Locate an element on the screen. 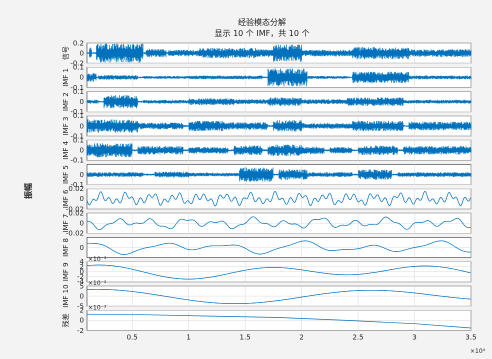 The image size is (492, 359). panel-6: -0.1 0 IMF 5 is located at coordinates (267, 176).